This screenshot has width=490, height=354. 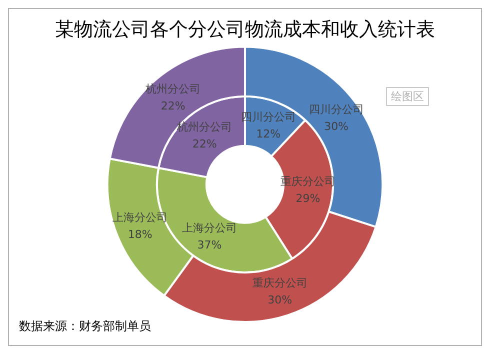 What do you see at coordinates (268, 133) in the screenshot?
I see `data-label: 12%` at bounding box center [268, 133].